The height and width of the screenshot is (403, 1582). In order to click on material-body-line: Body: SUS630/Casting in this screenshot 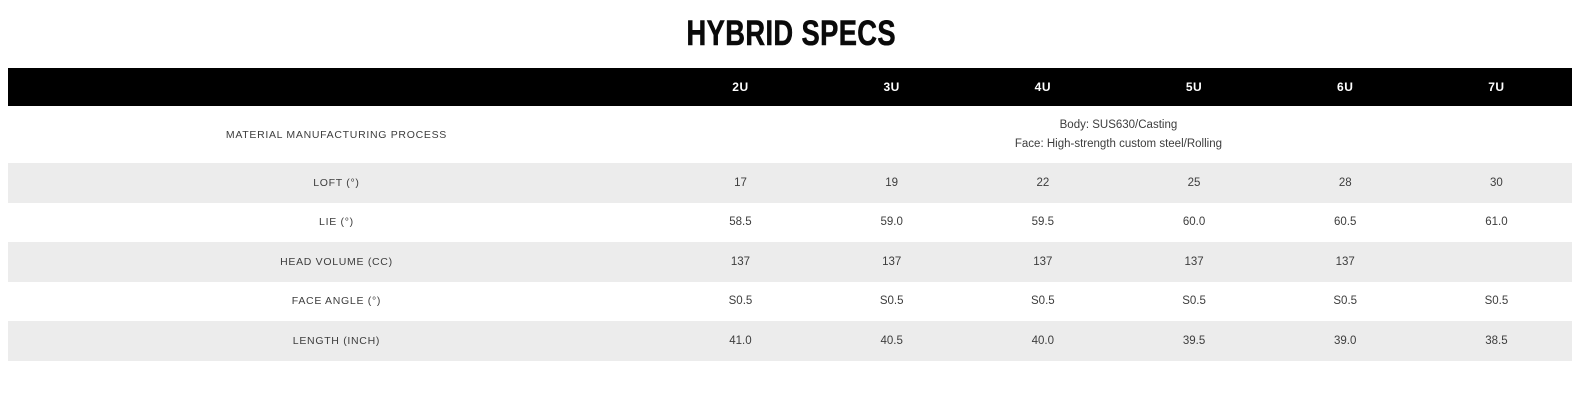, I will do `click(1118, 124)`.